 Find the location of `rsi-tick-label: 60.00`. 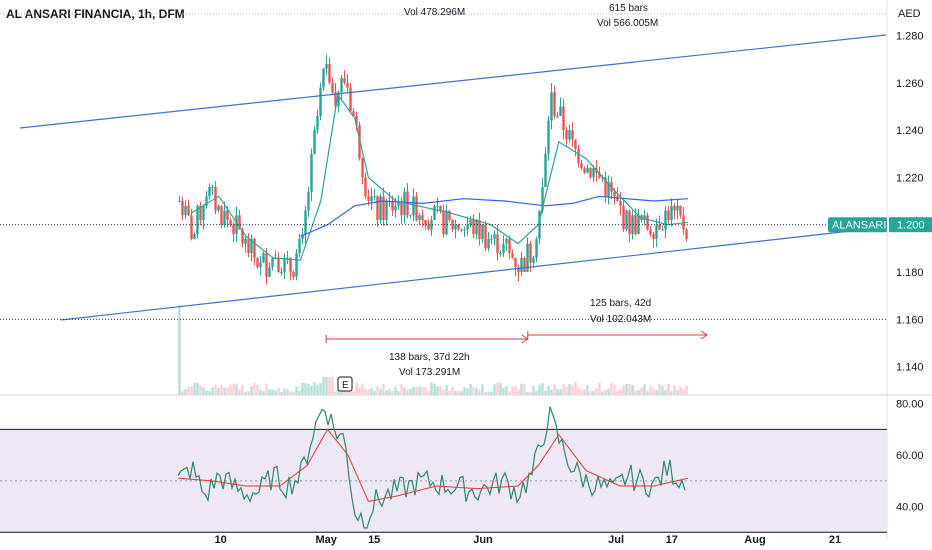

rsi-tick-label: 60.00 is located at coordinates (910, 456).